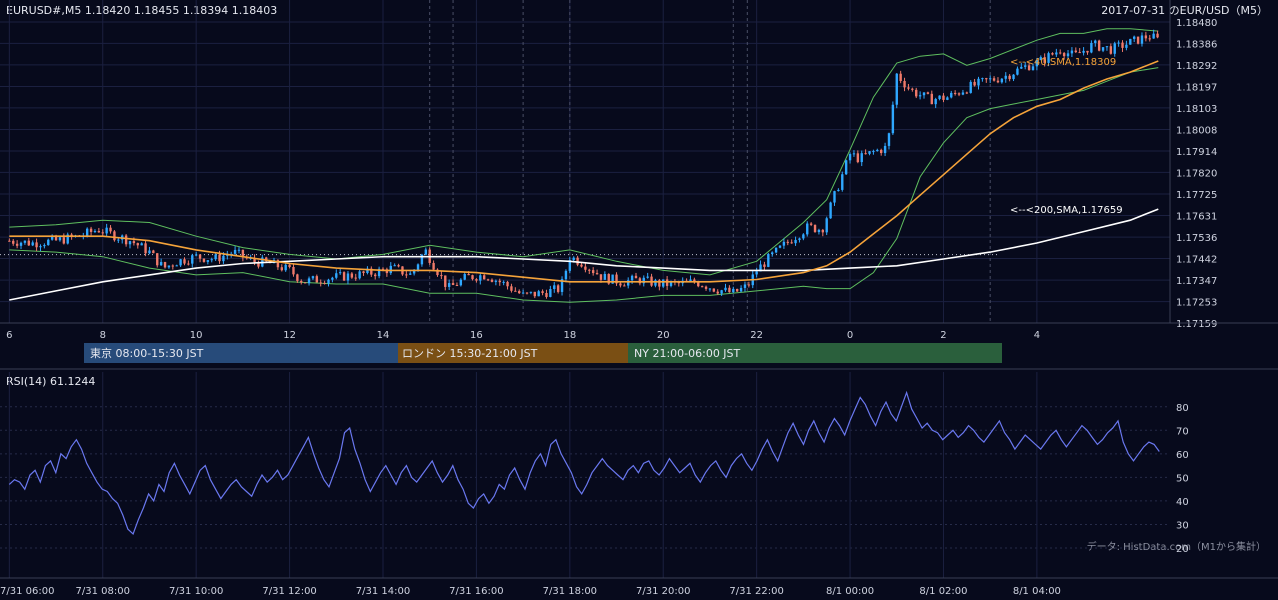 This screenshot has width=1278, height=600. Describe the element at coordinates (1196, 260) in the screenshot. I see `price-tick-label: 1.17442` at that location.